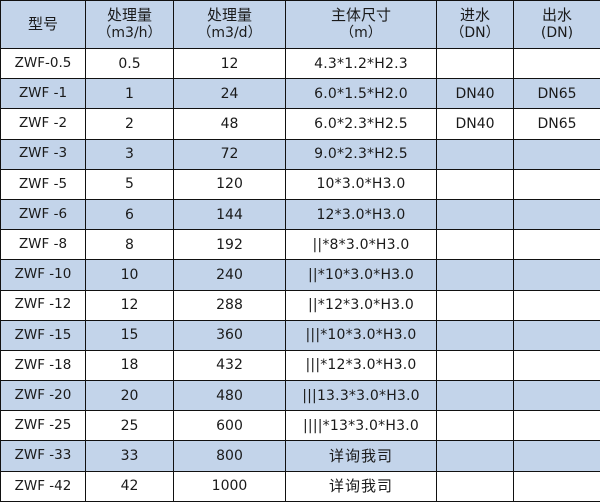 This screenshot has width=600, height=502. What do you see at coordinates (129, 184) in the screenshot?
I see `cell-capacity-m3h: 5` at bounding box center [129, 184].